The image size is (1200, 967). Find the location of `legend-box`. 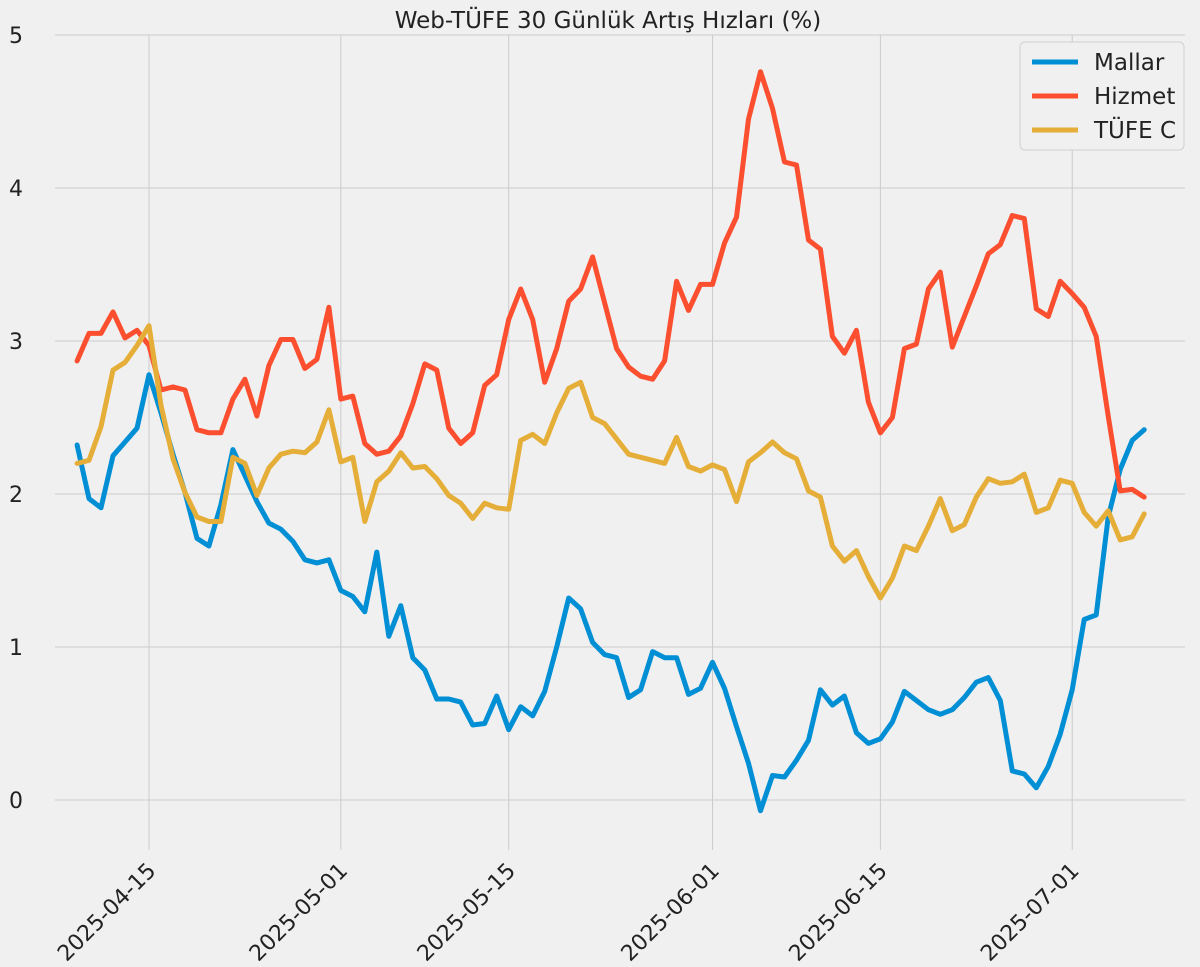

legend-box is located at coordinates (1102, 96).